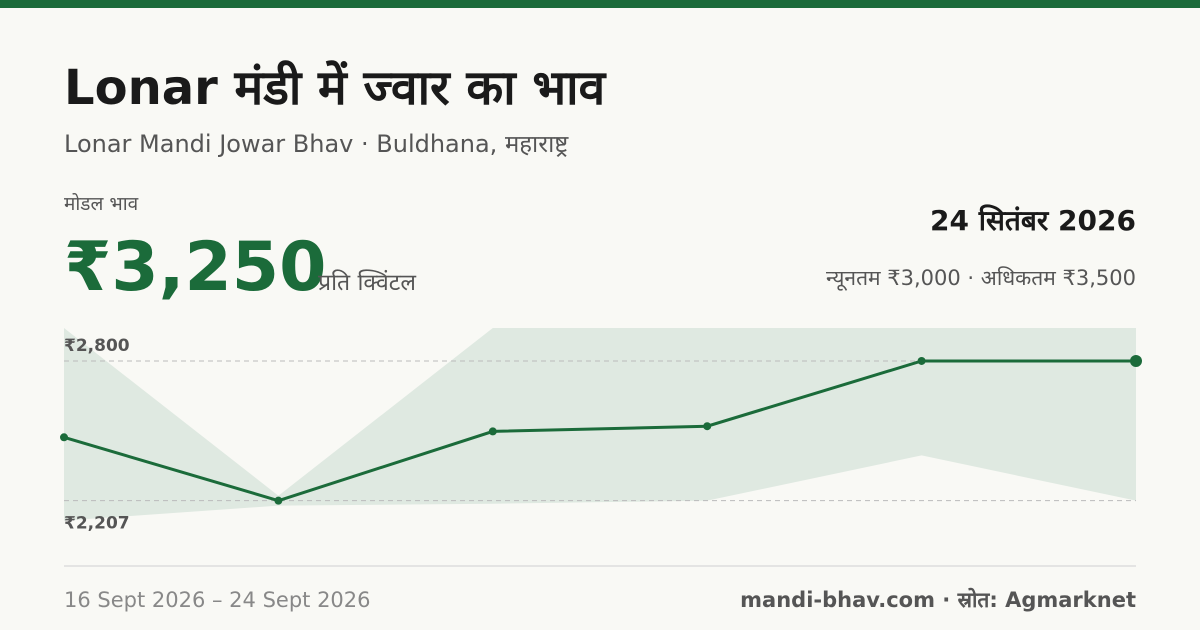 This screenshot has width=1200, height=630. What do you see at coordinates (217, 600) in the screenshot?
I see `period: 16 Sept 2026 – 24 Sept 2026` at bounding box center [217, 600].